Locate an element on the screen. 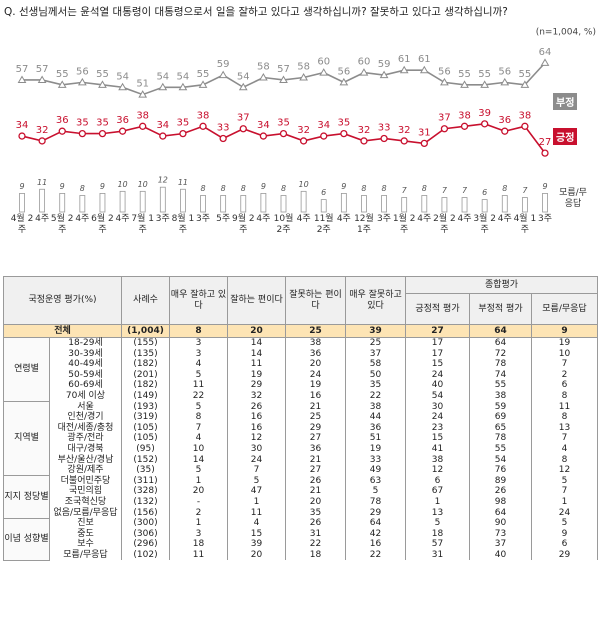  group-label: 지지 정당별 is located at coordinates (26, 497).